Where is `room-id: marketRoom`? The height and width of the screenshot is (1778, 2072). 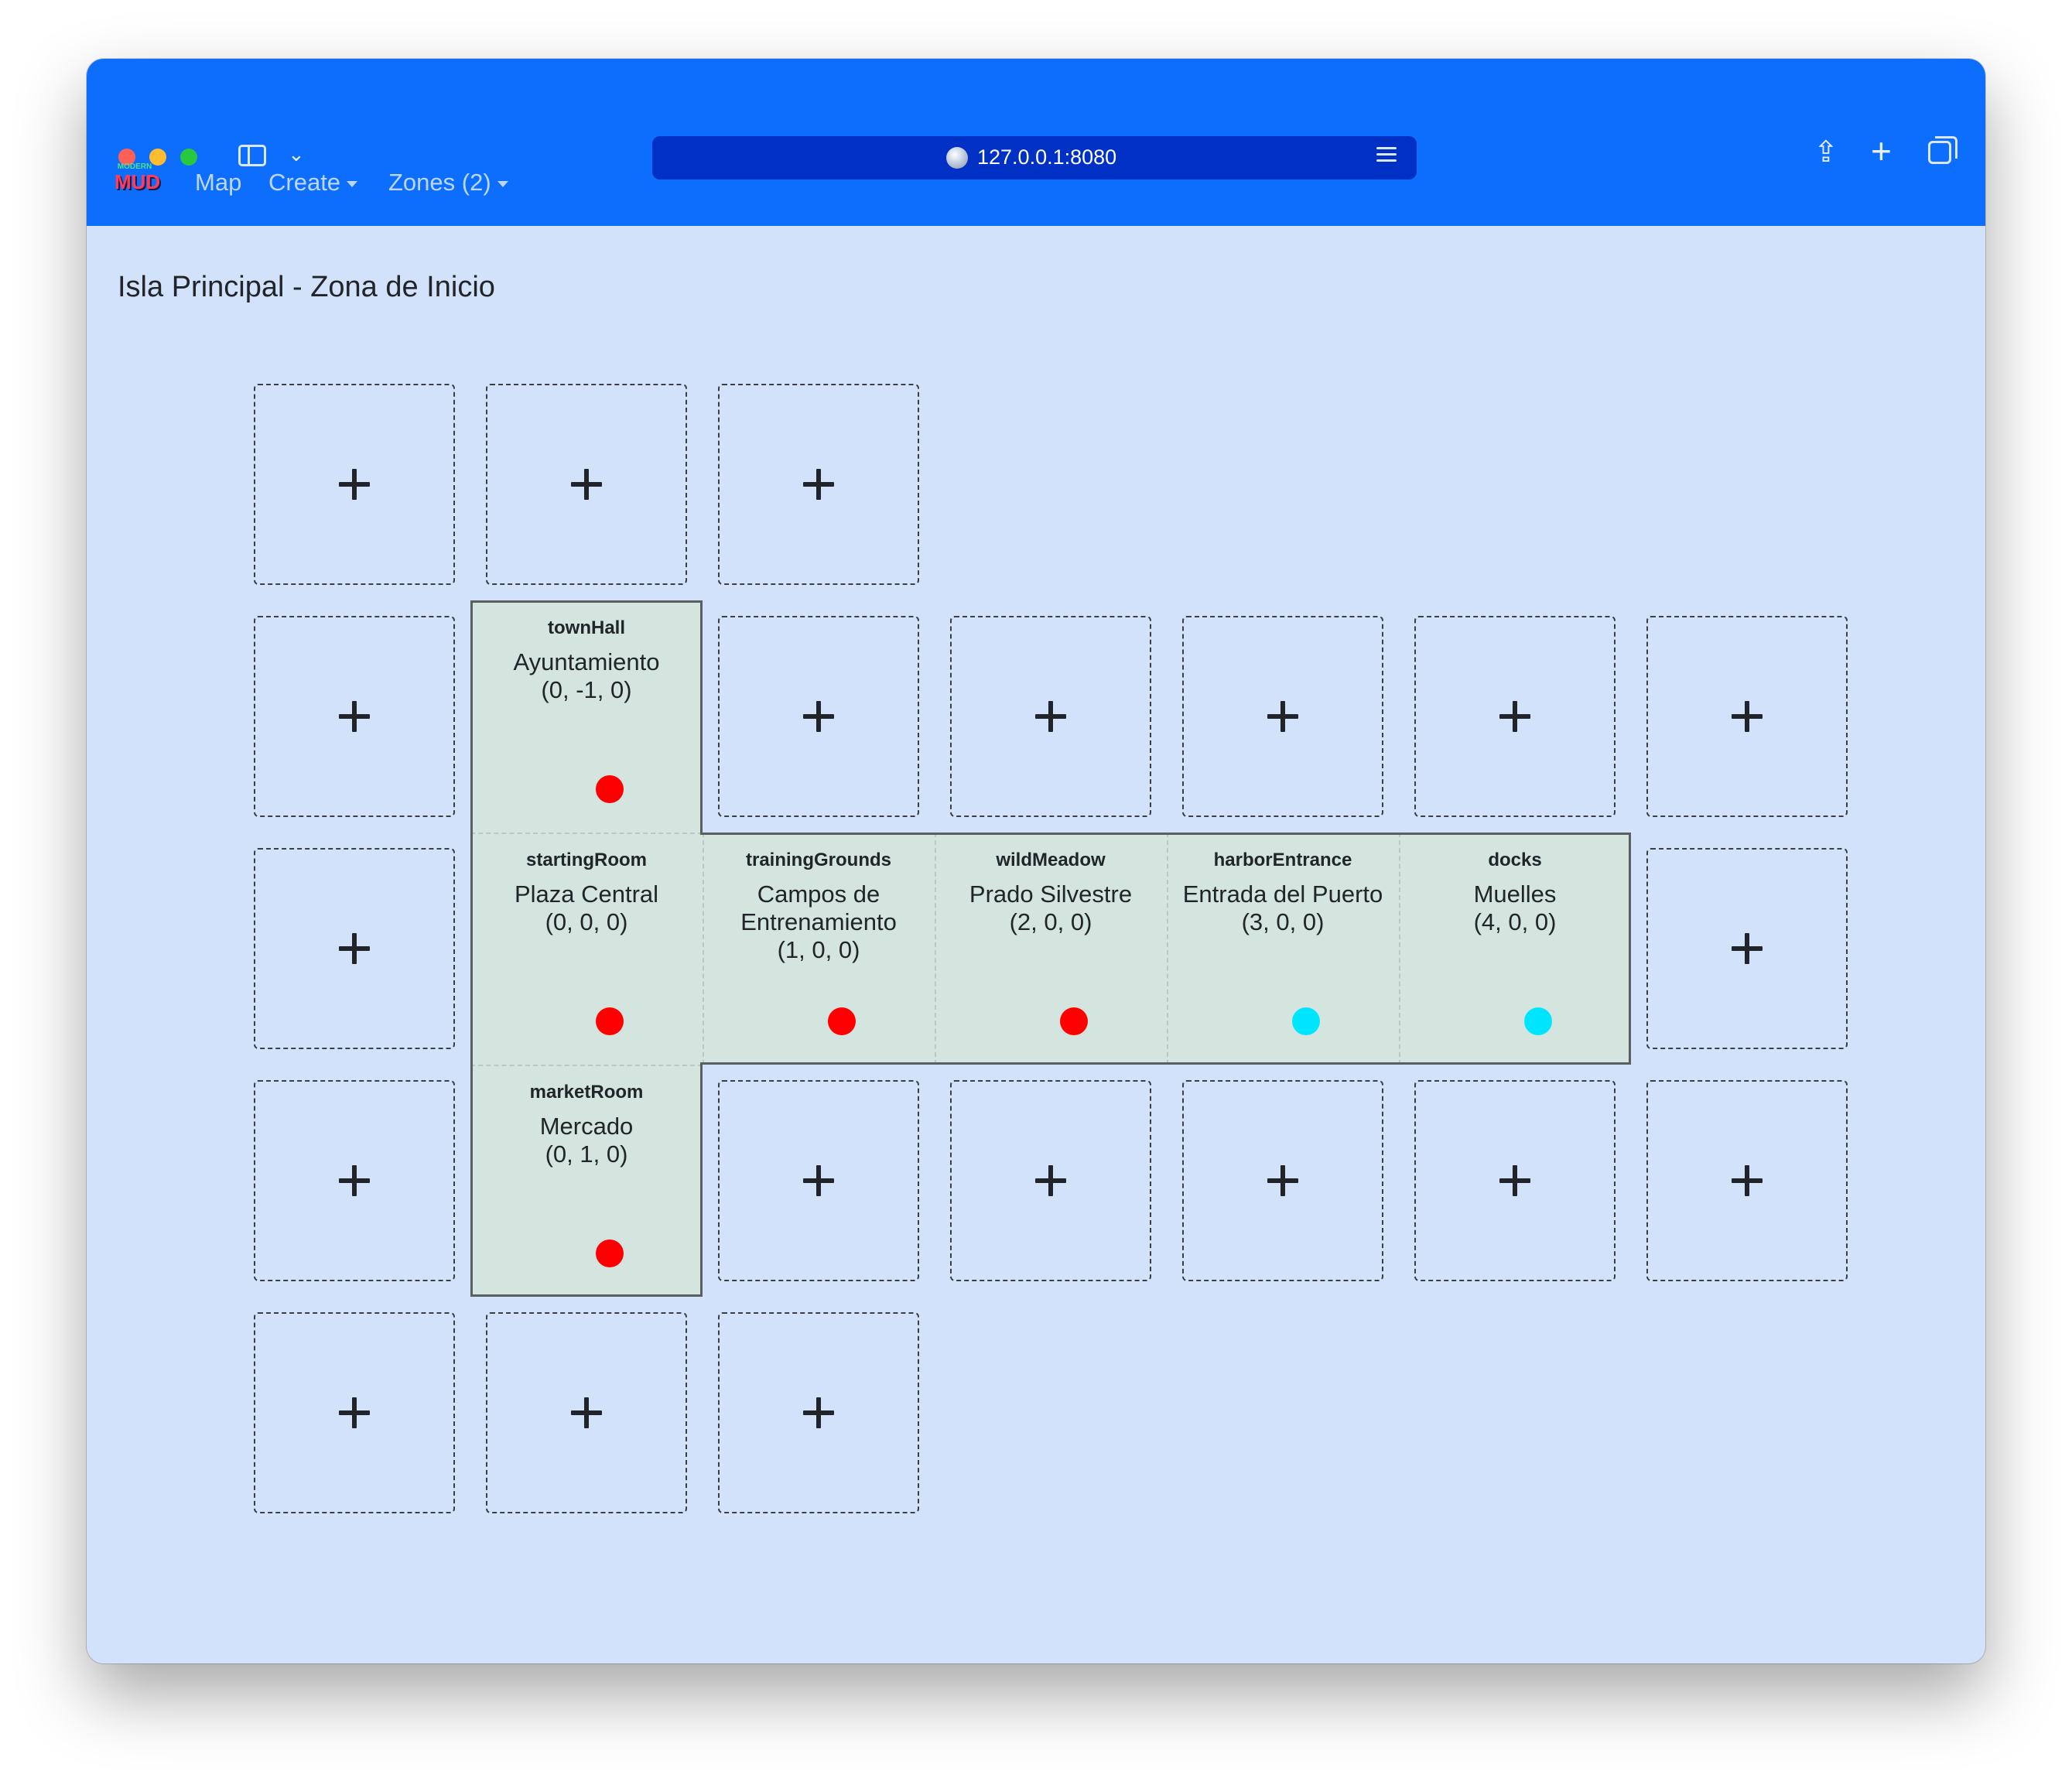
room-id: marketRoom is located at coordinates (586, 1092).